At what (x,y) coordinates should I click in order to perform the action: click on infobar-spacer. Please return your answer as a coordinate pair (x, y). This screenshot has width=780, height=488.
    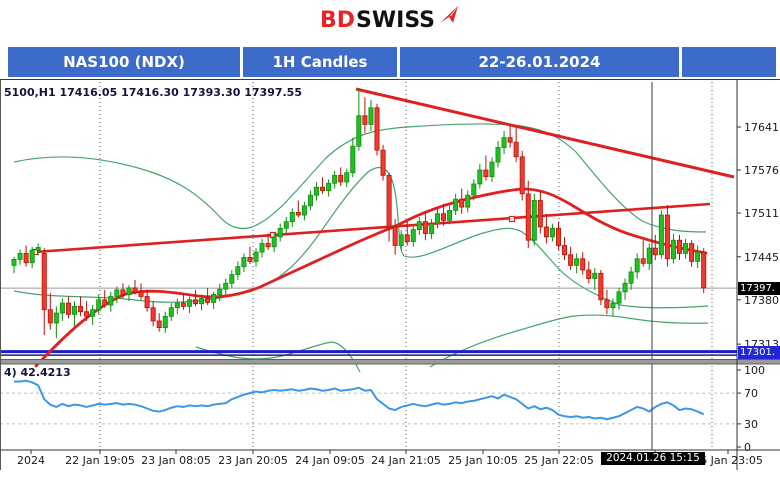
    Looking at the image, I should click on (729, 62).